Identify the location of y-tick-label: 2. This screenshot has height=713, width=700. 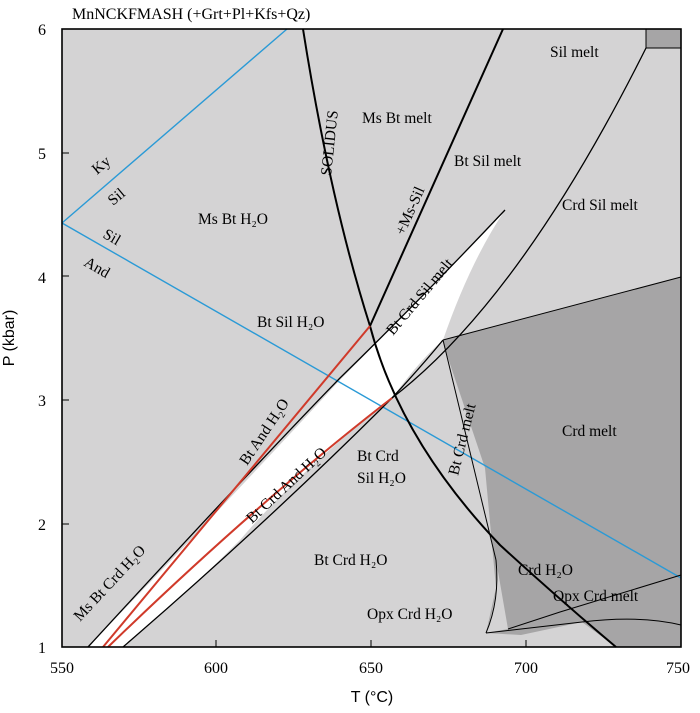
(42, 525).